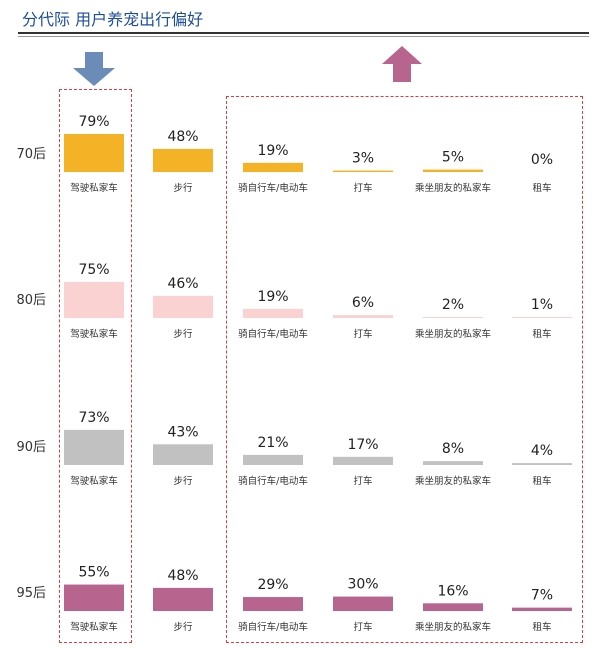  I want to click on category-label-80--5: 租车, so click(541, 334).